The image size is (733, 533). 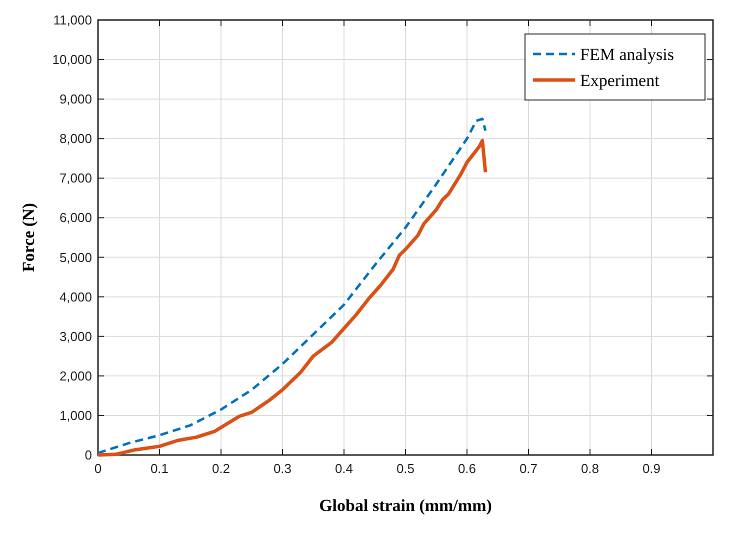 I want to click on x-tick-label: 0.1, so click(x=159, y=468).